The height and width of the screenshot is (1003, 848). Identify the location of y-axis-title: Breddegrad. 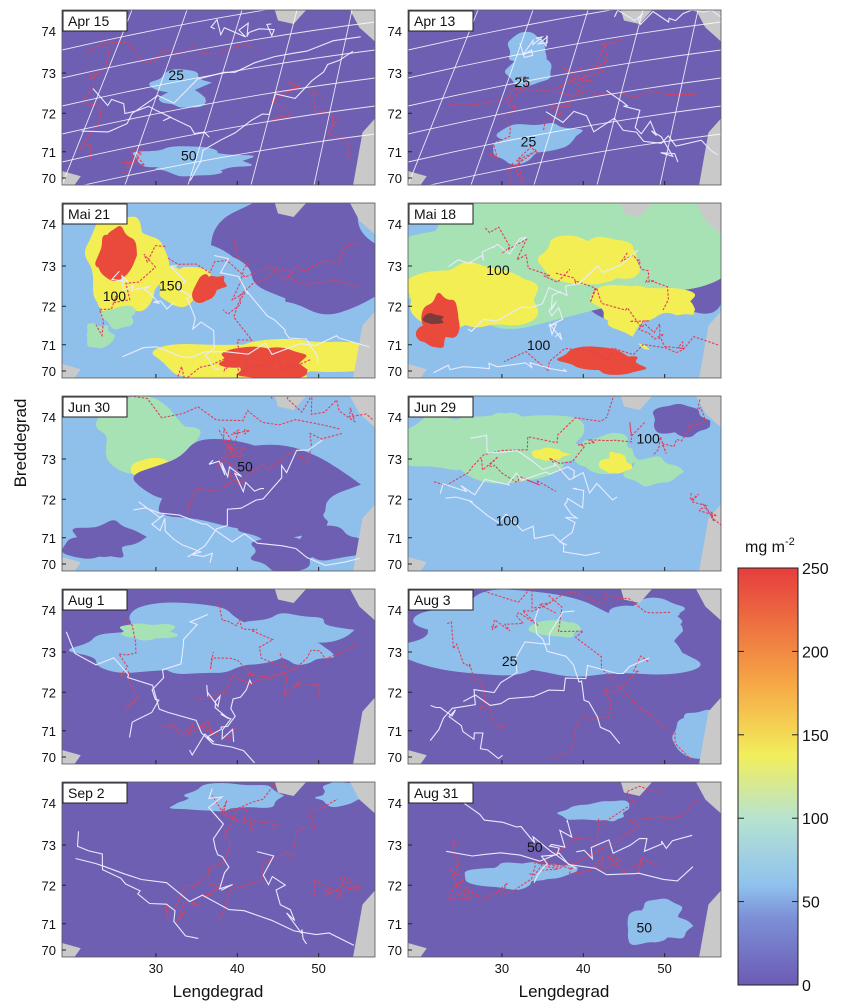
(20, 443).